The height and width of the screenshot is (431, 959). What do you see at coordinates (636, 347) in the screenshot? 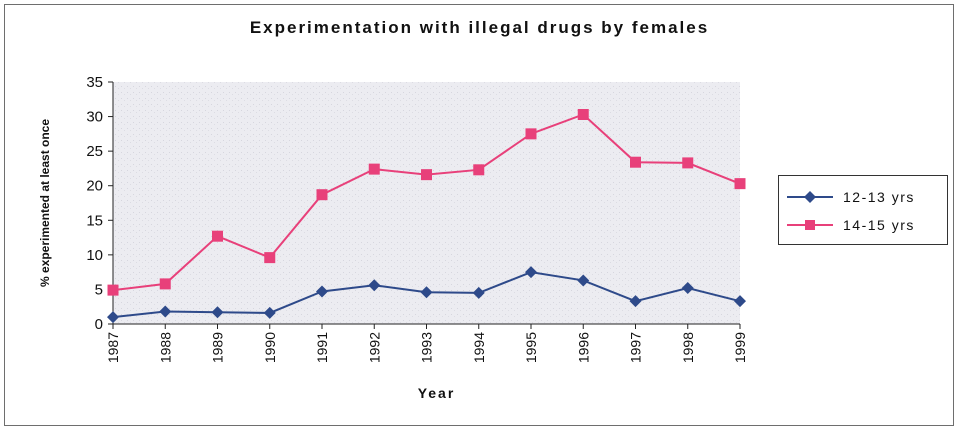
I see `x-tick-label: 1997` at bounding box center [636, 347].